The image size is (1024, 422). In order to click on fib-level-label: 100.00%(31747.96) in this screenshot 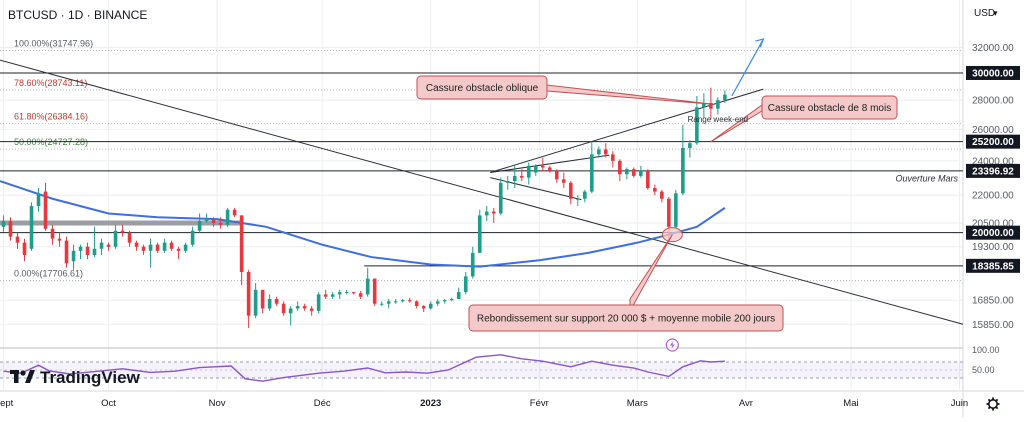, I will do `click(53, 44)`.